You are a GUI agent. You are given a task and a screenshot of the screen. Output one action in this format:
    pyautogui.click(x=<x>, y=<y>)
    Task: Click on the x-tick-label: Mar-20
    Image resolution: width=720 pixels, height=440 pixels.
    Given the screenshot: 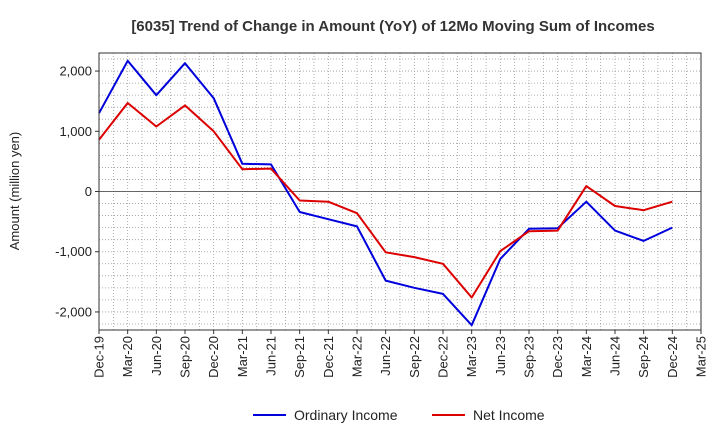 What is the action you would take?
    pyautogui.click(x=127, y=356)
    